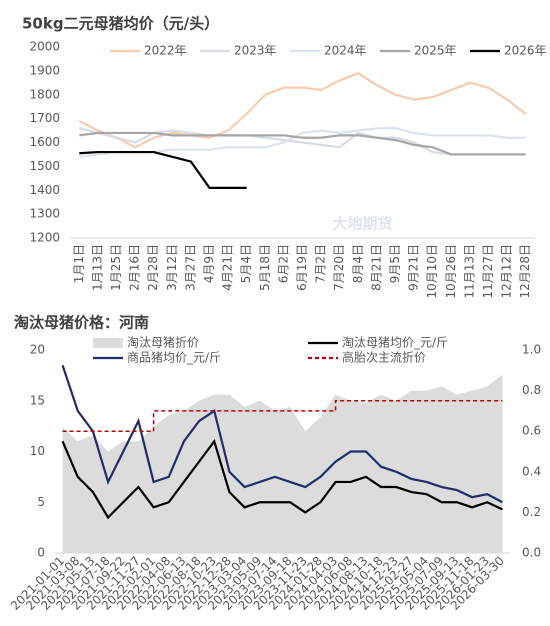 This screenshot has width=550, height=626. Describe the element at coordinates (153, 267) in the screenshot. I see `x-tick-label: 2月28日` at that location.